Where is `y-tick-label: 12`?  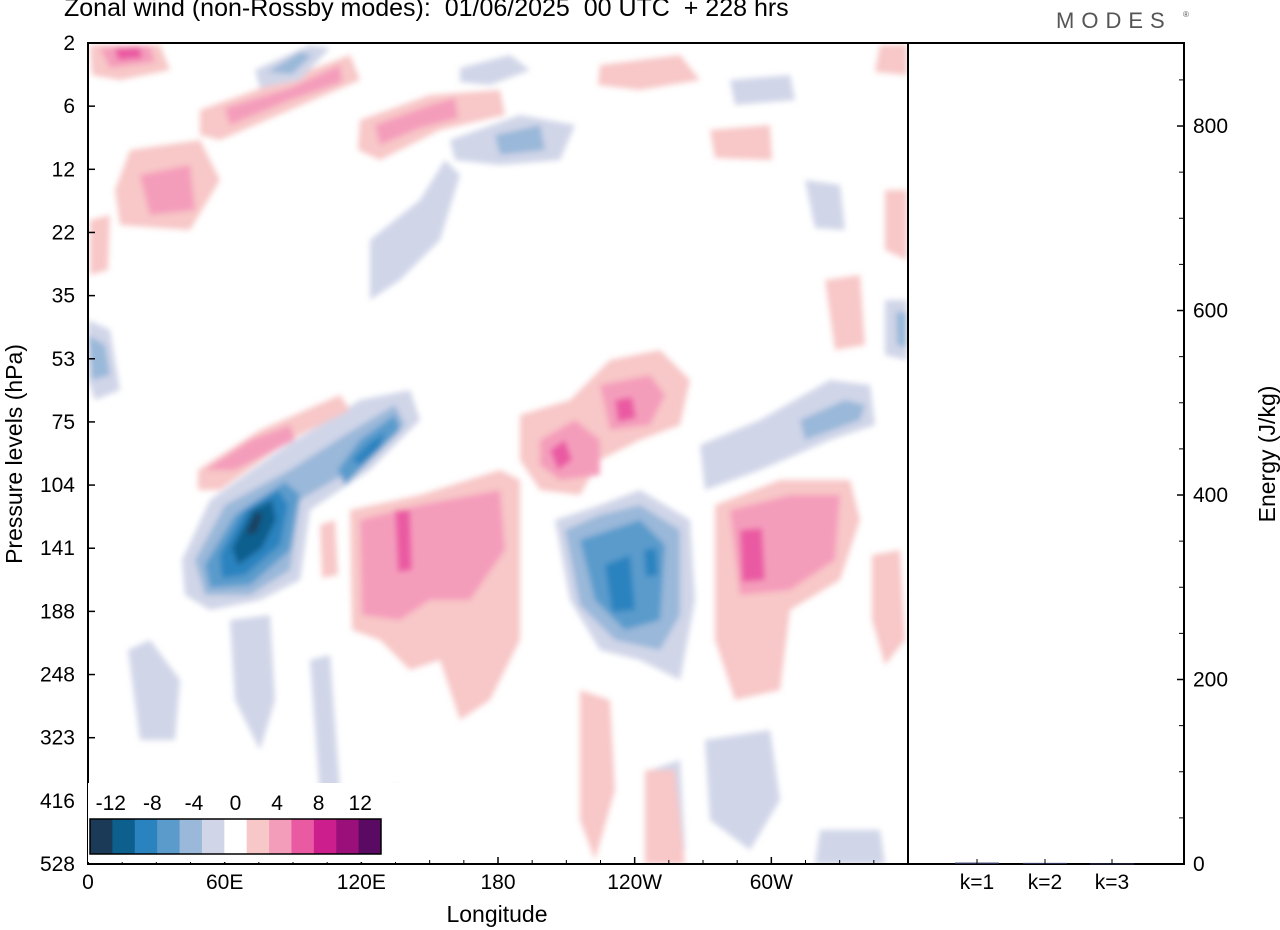
y-tick-label: 12 is located at coordinates (63, 169).